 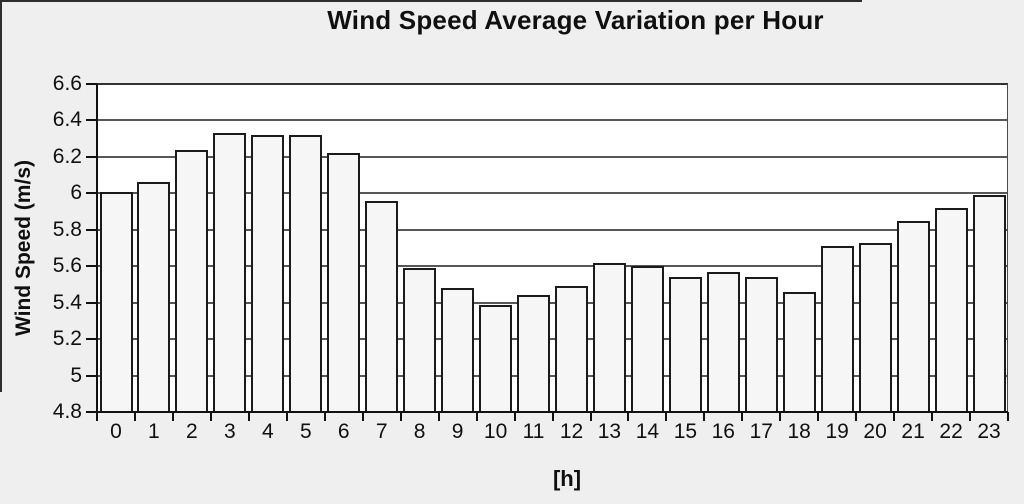 What do you see at coordinates (431, 1) in the screenshot?
I see `scan-artifact-top-border` at bounding box center [431, 1].